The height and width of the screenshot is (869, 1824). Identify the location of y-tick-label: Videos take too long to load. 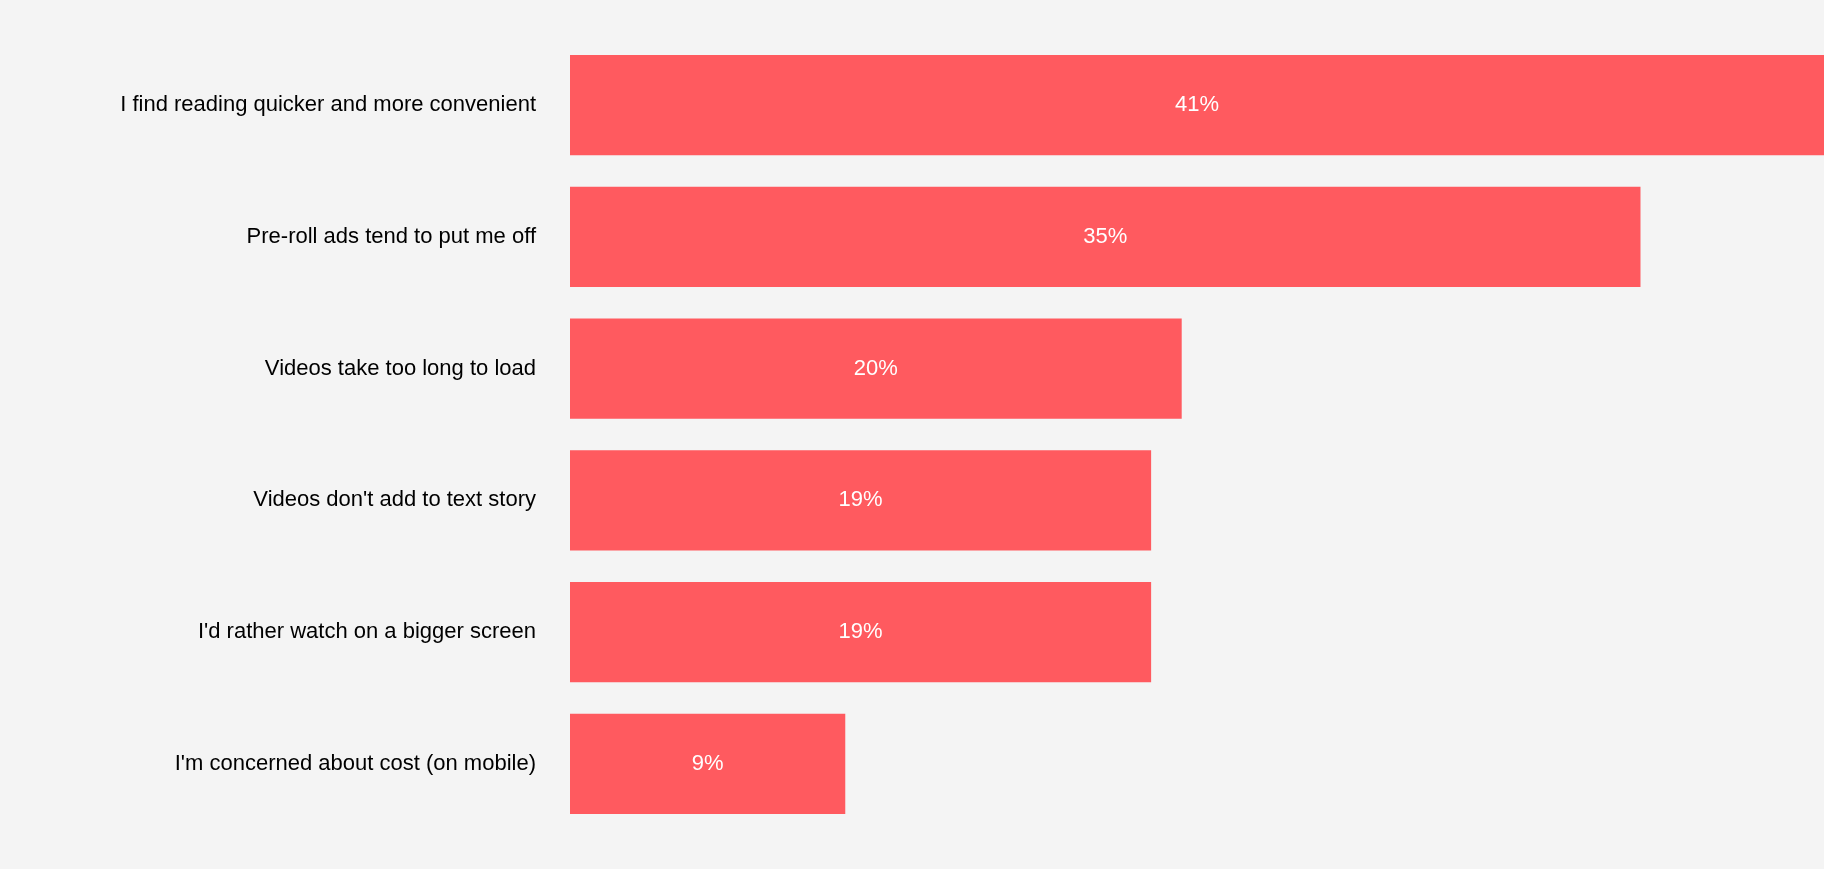
(400, 367).